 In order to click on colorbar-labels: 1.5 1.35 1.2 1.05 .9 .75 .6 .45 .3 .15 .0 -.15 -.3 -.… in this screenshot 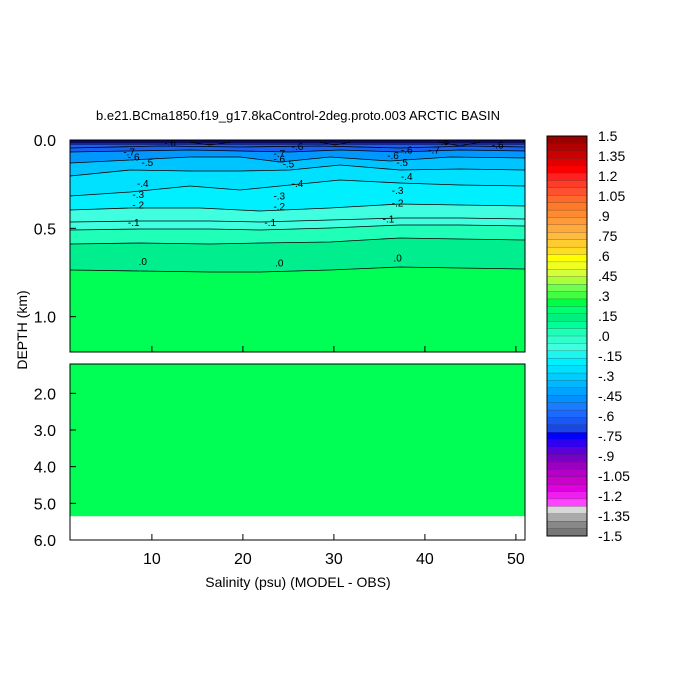, I will do `click(614, 336)`.